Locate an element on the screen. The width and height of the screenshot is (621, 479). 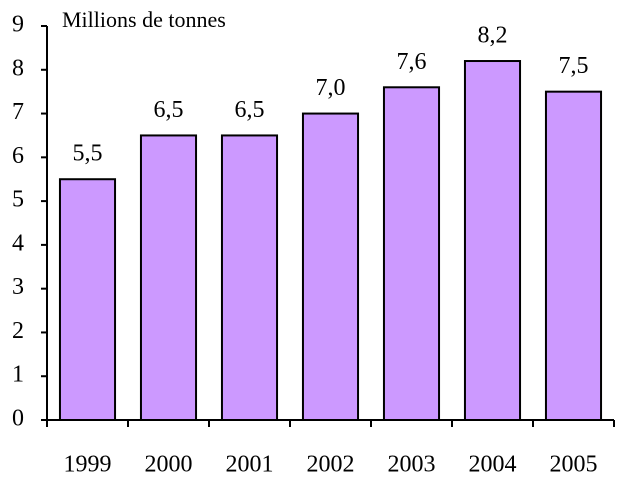
y-tick-label: 3 is located at coordinates (18, 287).